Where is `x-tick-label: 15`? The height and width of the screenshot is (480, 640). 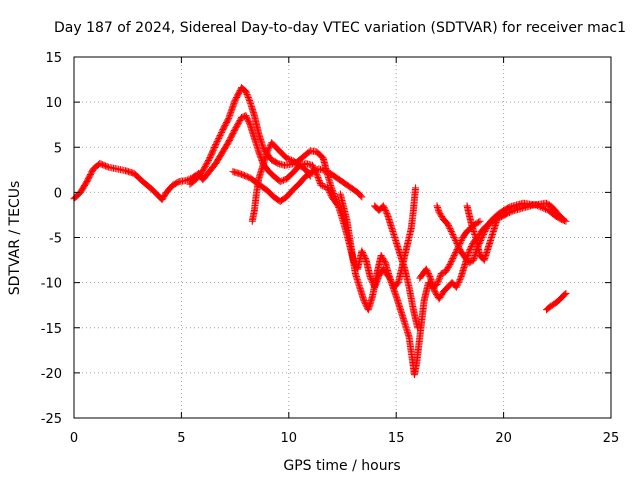 x-tick-label: 15 is located at coordinates (396, 438).